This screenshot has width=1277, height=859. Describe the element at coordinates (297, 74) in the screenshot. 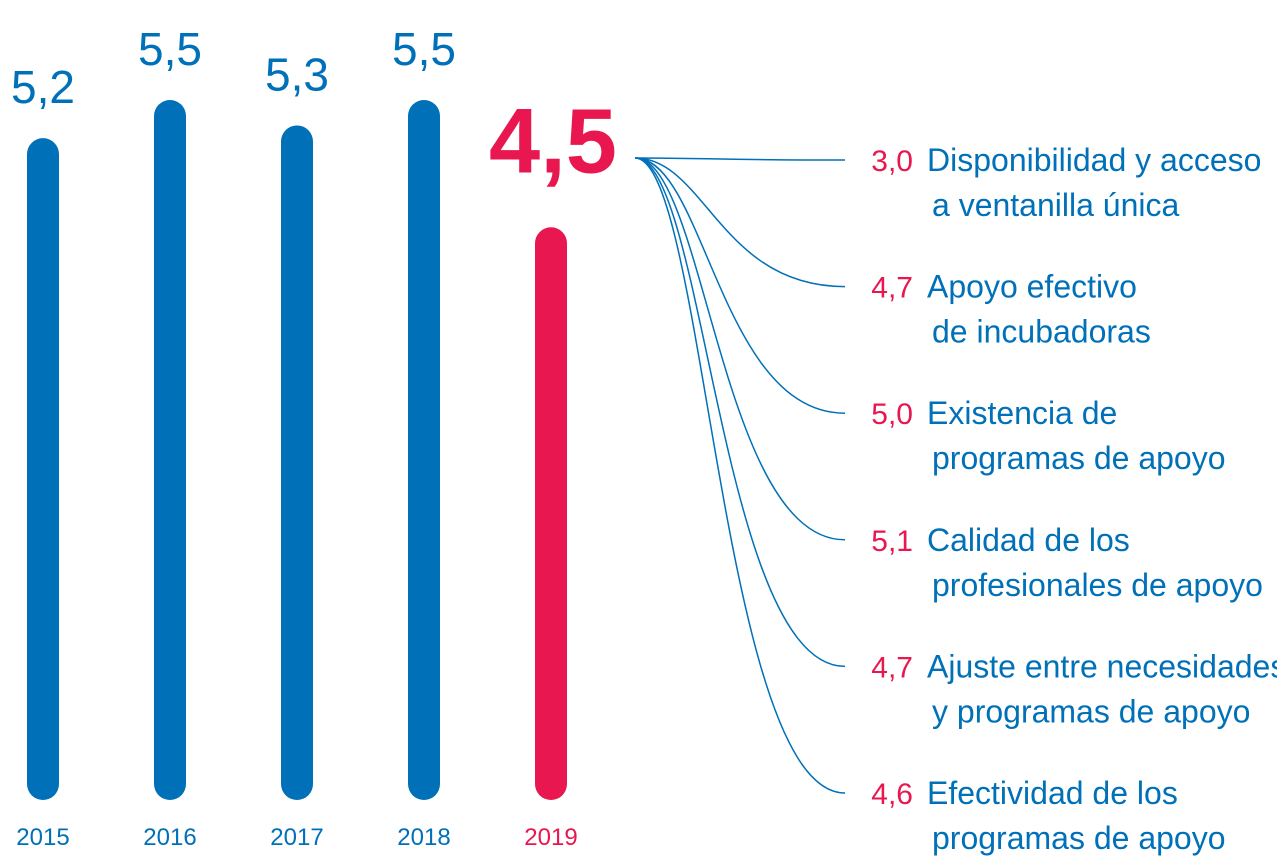

I see `value-label: 5,3` at that location.